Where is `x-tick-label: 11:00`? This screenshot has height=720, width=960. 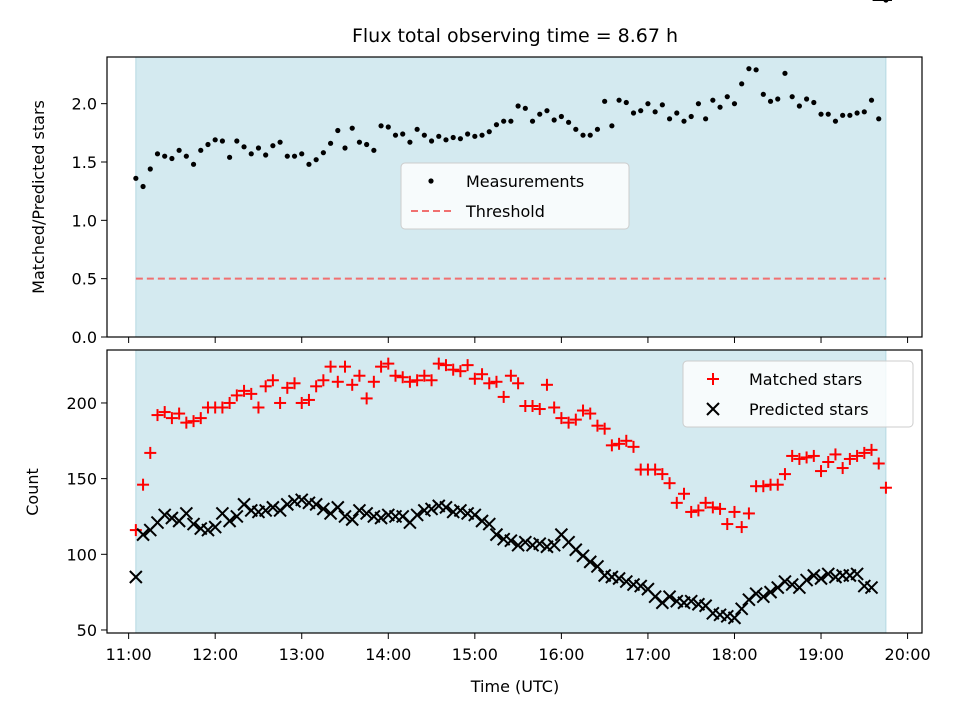
x-tick-label: 11:00 is located at coordinates (129, 654).